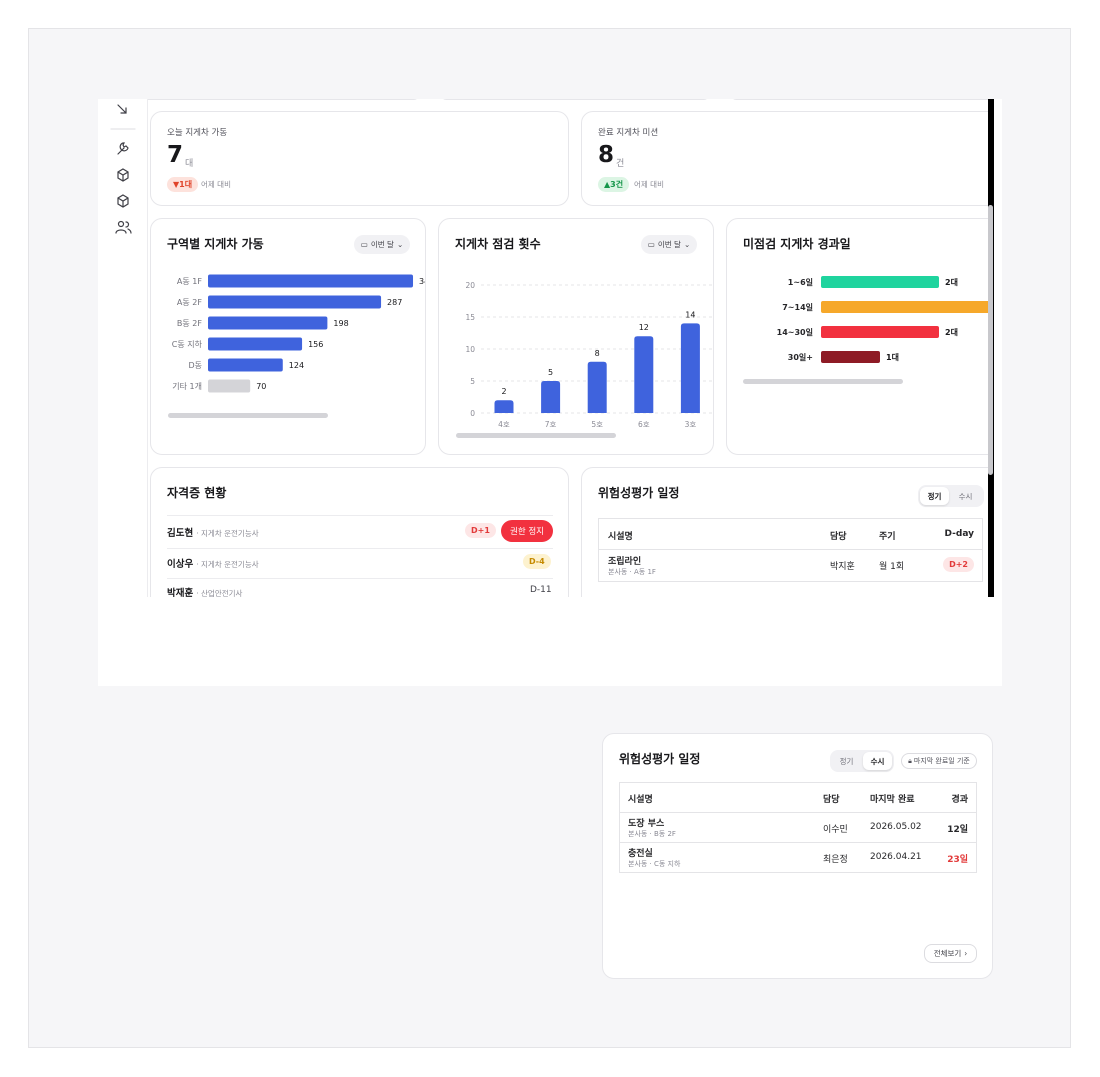 This screenshot has width=1100, height=1077. What do you see at coordinates (990, 340) in the screenshot?
I see `scrollbar-thumb` at bounding box center [990, 340].